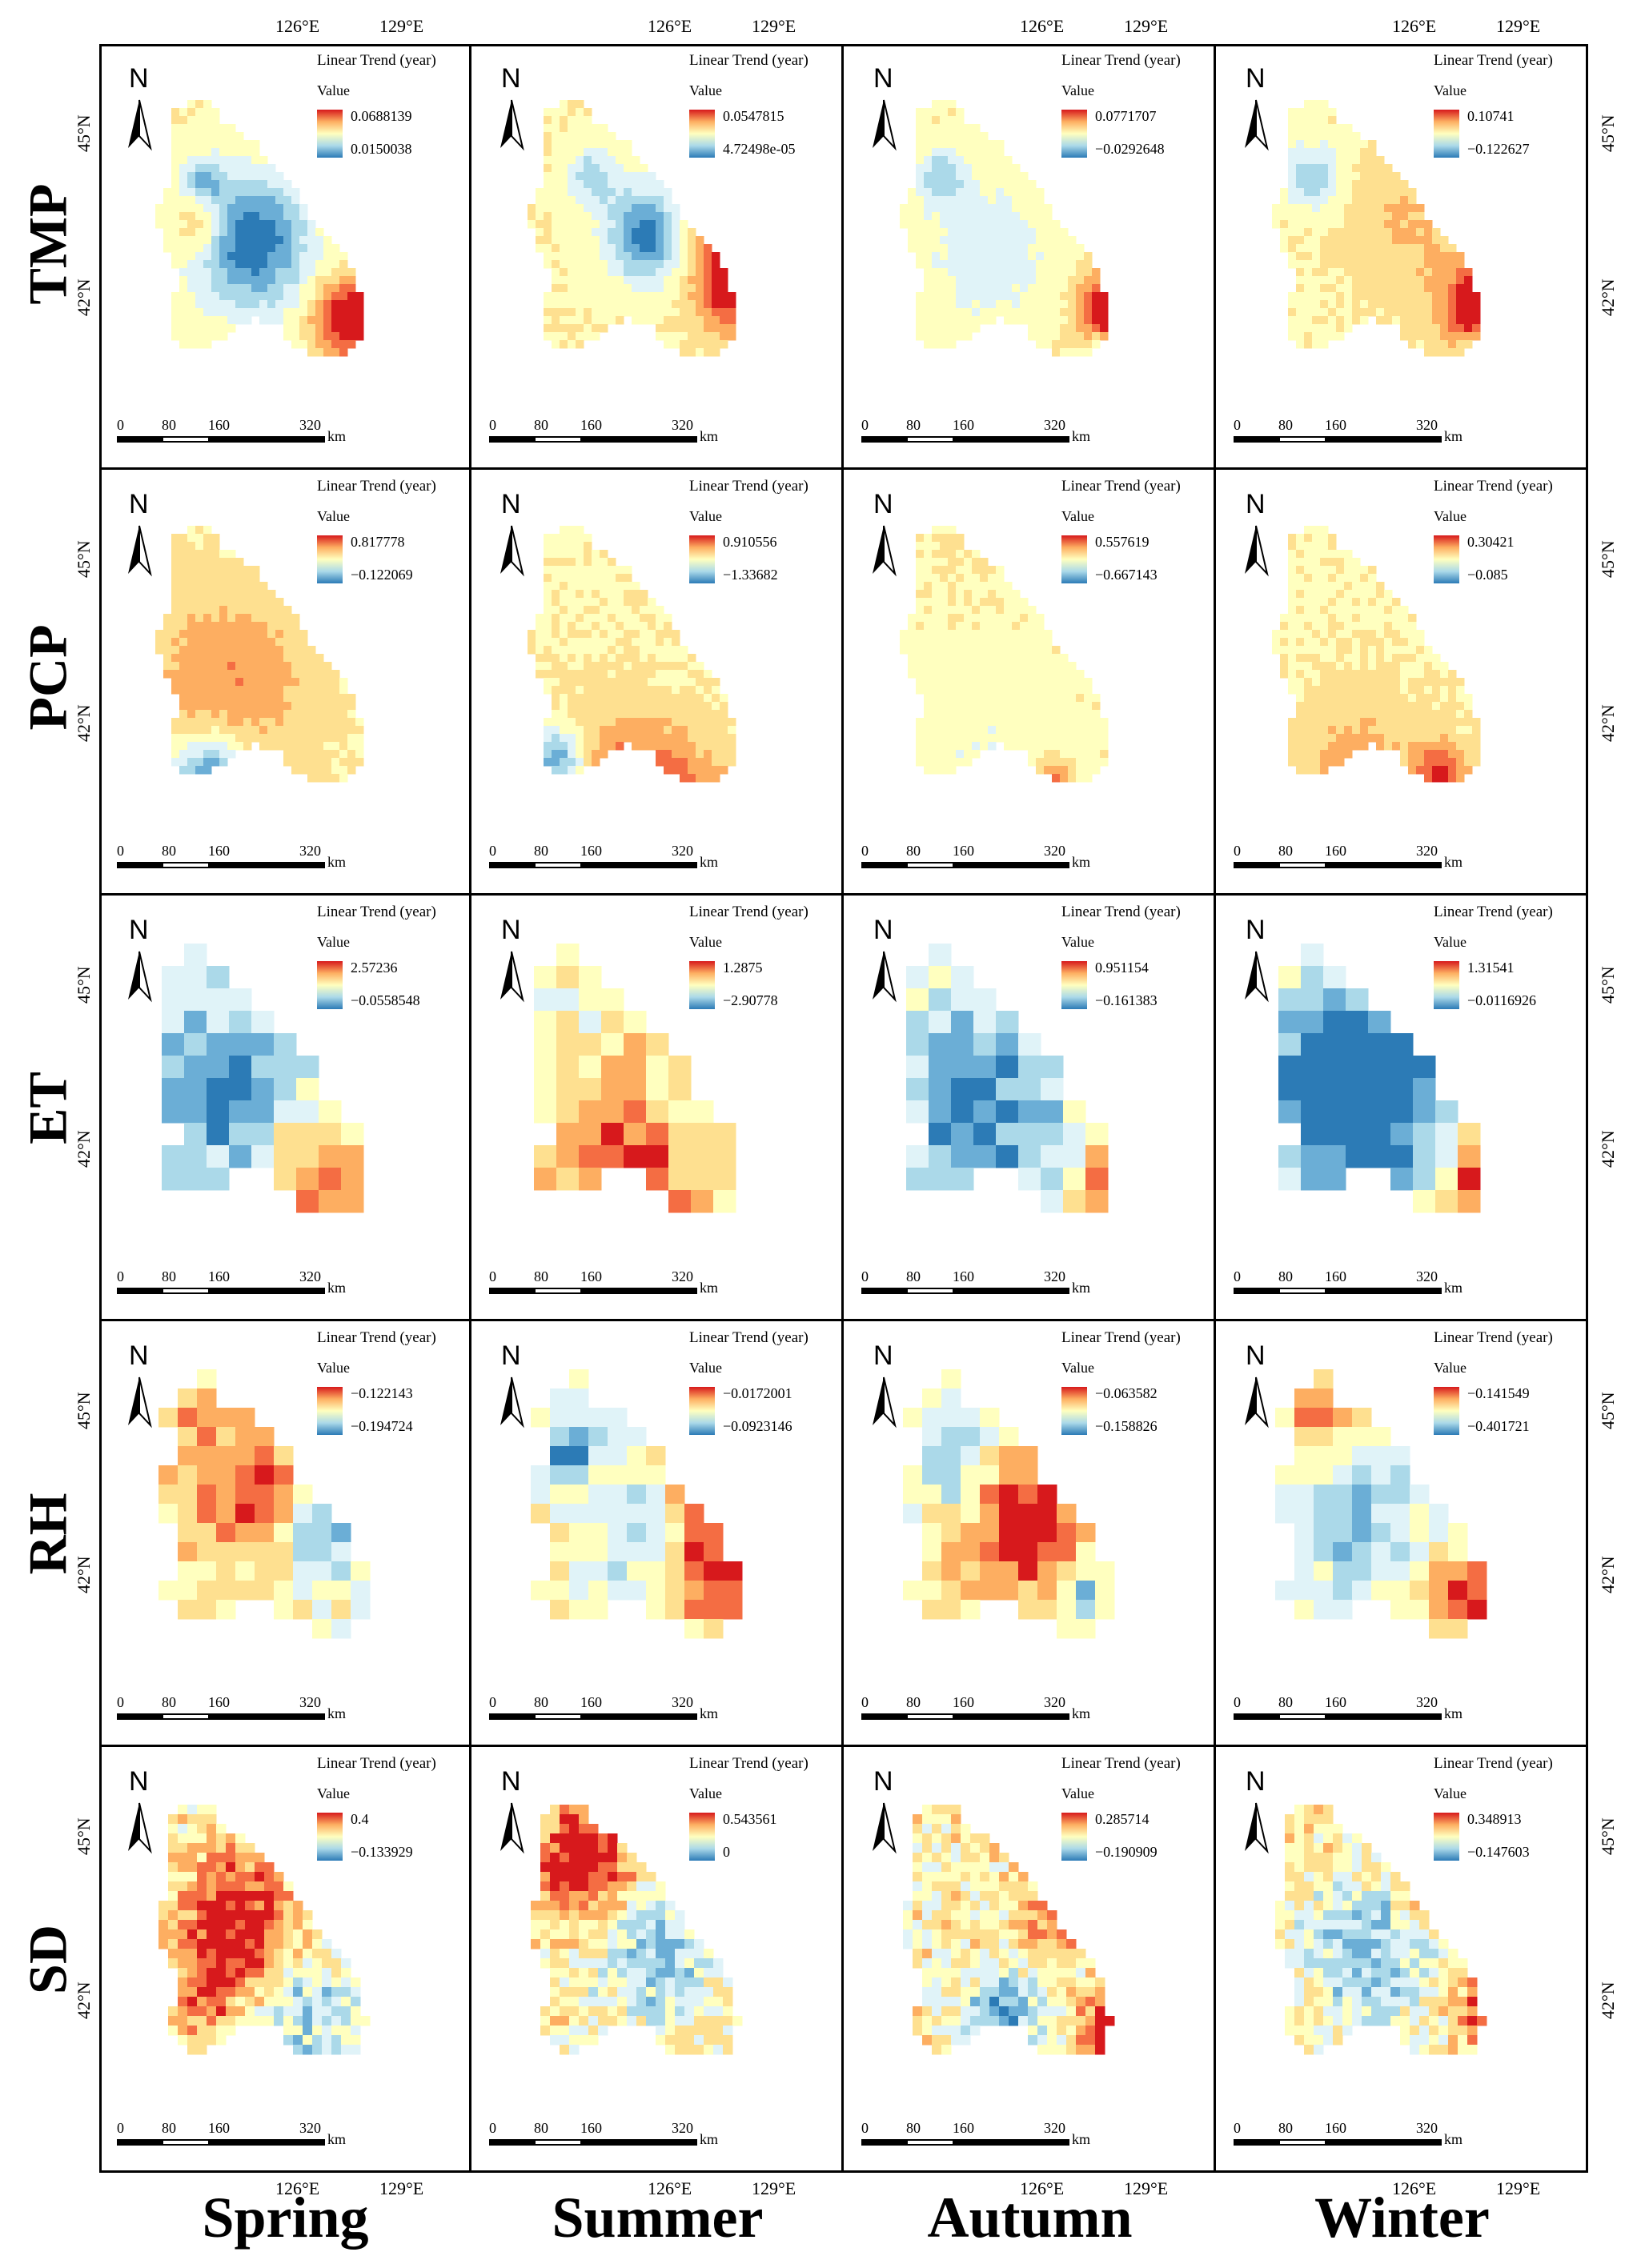 This screenshot has width=1633, height=2268. I want to click on scale-label: 320, so click(1054, 851).